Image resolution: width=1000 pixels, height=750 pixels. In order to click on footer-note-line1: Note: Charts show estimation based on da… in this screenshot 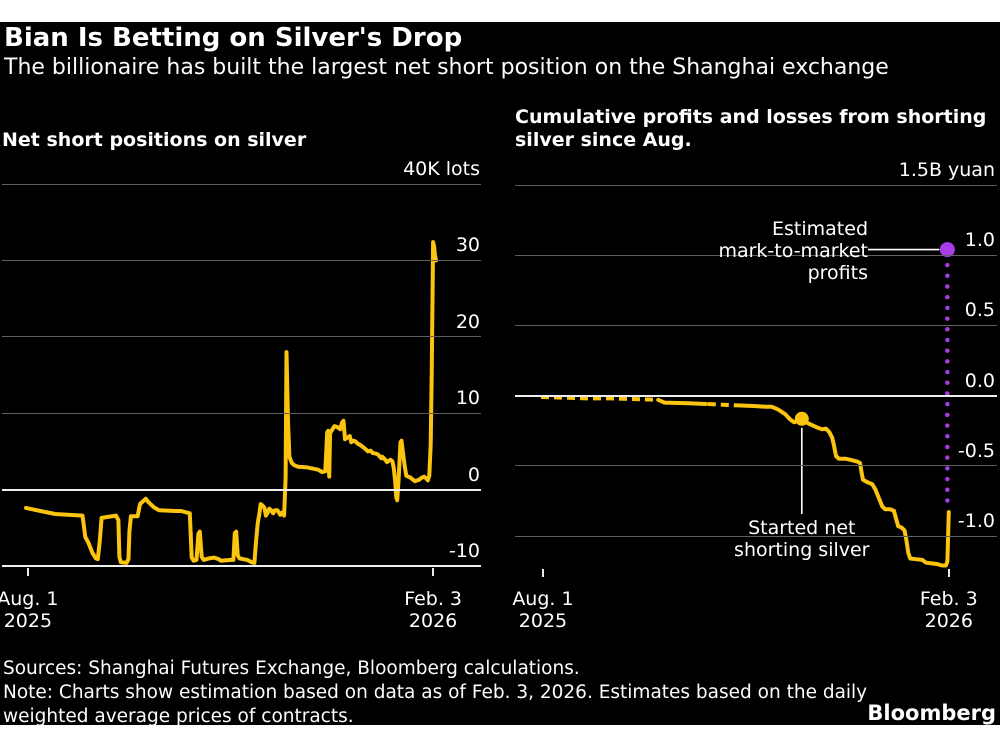, I will do `click(435, 692)`.